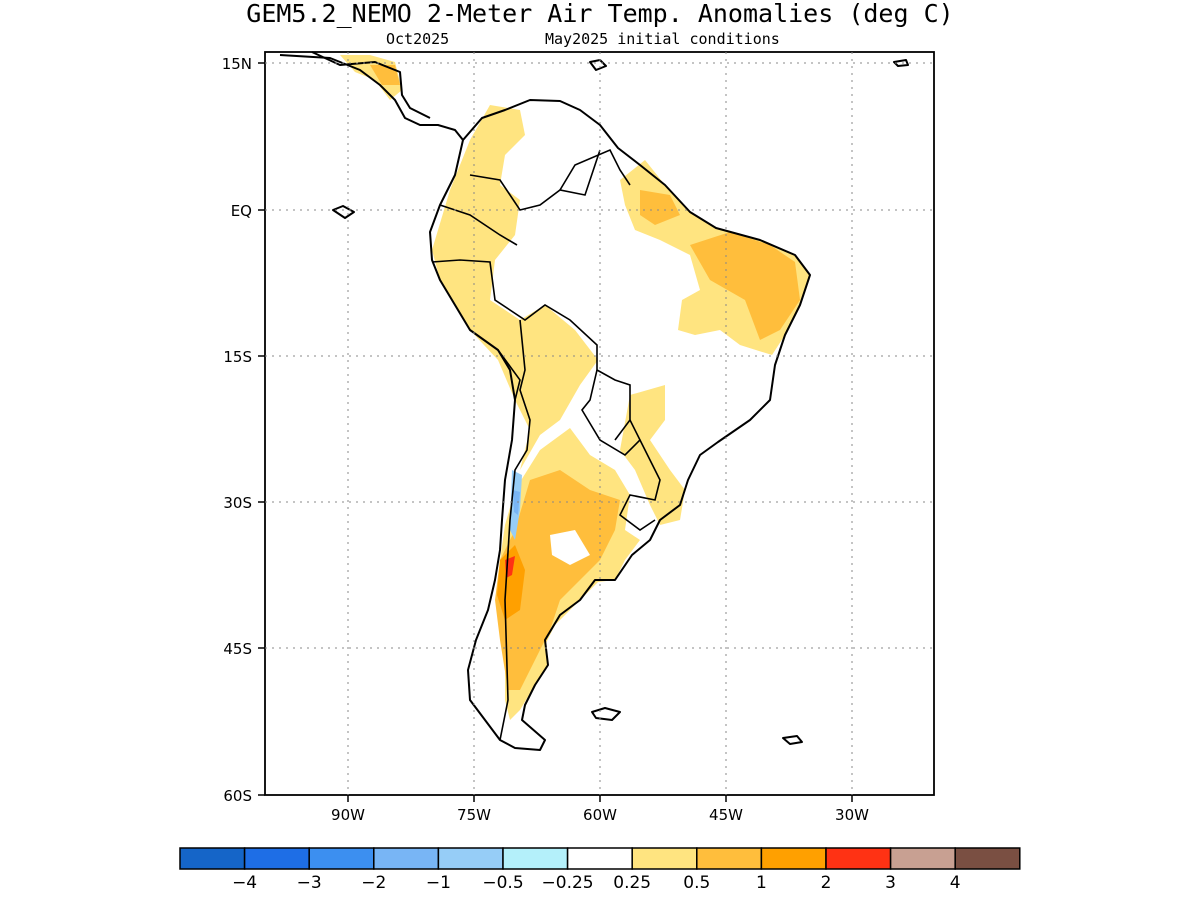 This screenshot has width=1200, height=900. I want to click on colorbar-label: −1, so click(438, 883).